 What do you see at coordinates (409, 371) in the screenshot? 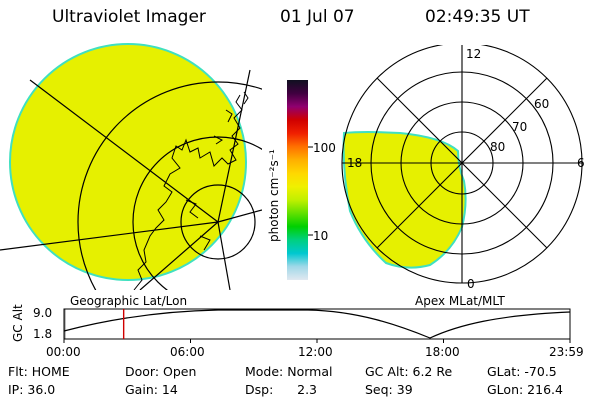
I see `info-gc-alt: GC Alt: 6.2 Re` at bounding box center [409, 371].